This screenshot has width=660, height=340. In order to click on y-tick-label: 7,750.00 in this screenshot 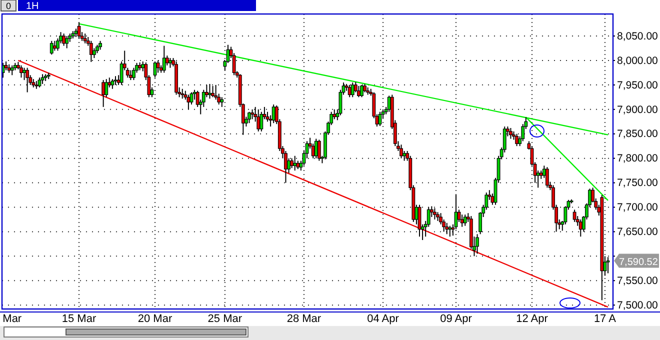, I will do `click(637, 183)`.